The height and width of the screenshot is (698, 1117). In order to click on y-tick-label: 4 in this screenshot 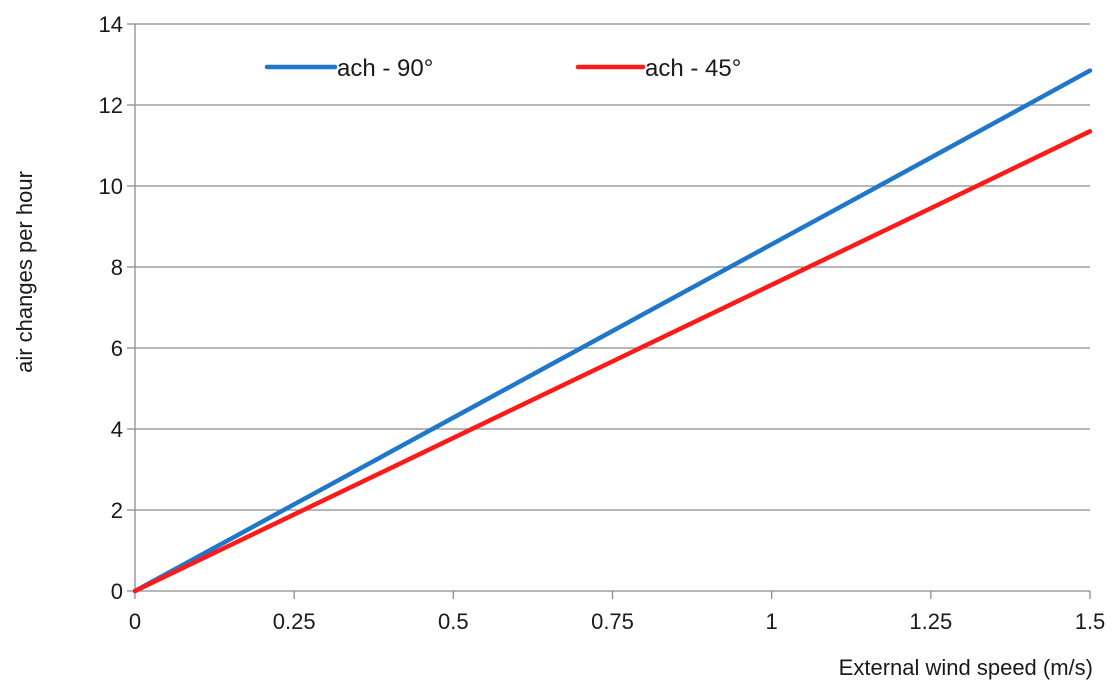, I will do `click(117, 429)`.